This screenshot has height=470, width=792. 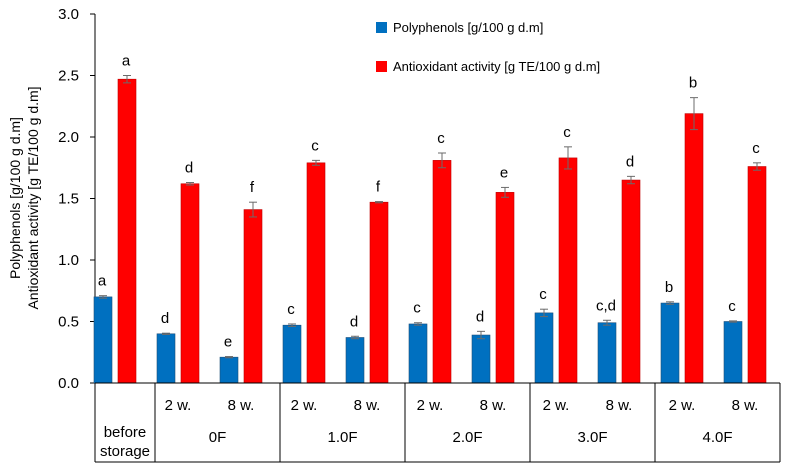 What do you see at coordinates (125, 432) in the screenshot?
I see `category-label: before` at bounding box center [125, 432].